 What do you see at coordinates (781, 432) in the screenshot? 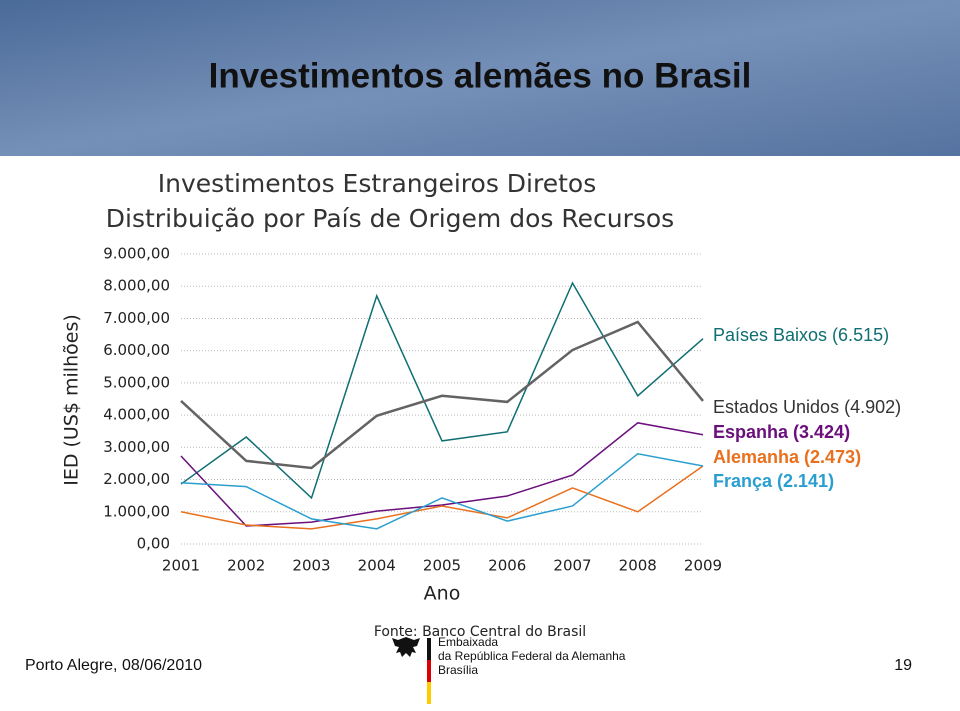
I see `legend-label: Espanha (3.424)` at bounding box center [781, 432].